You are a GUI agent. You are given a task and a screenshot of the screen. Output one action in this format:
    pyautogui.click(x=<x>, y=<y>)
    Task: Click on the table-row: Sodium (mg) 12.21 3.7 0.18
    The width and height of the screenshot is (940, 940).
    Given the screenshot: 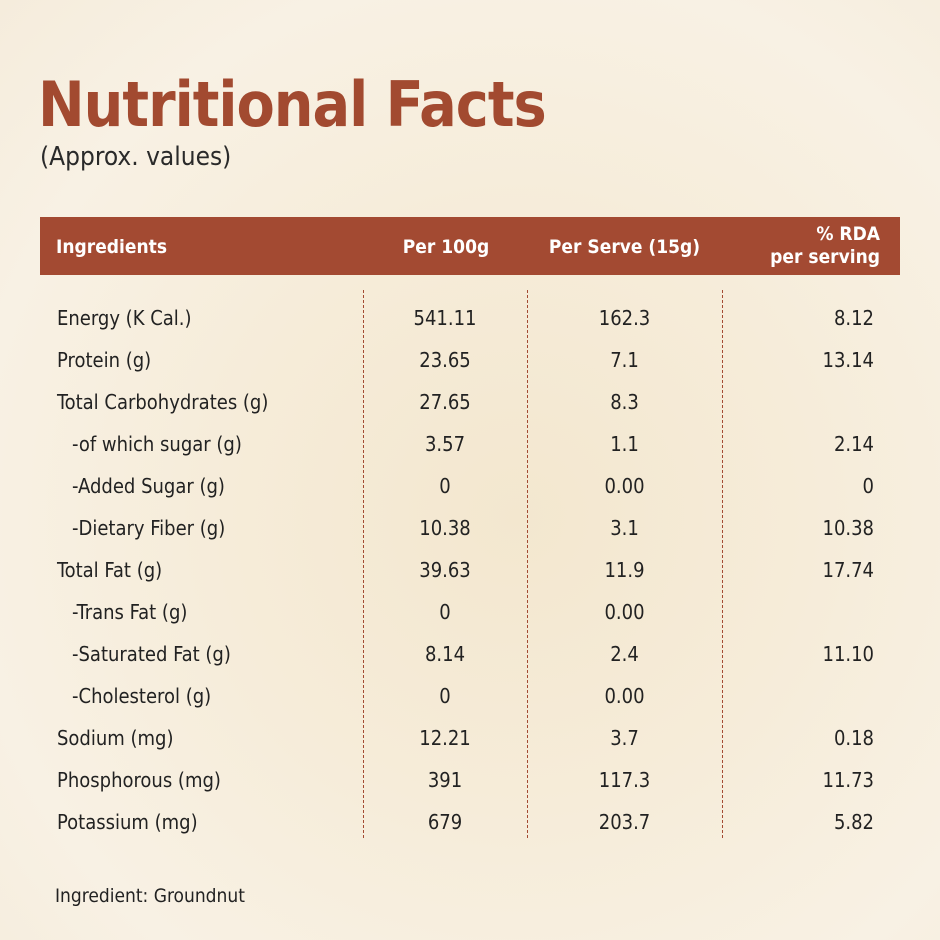 What is the action you would take?
    pyautogui.click(x=470, y=747)
    